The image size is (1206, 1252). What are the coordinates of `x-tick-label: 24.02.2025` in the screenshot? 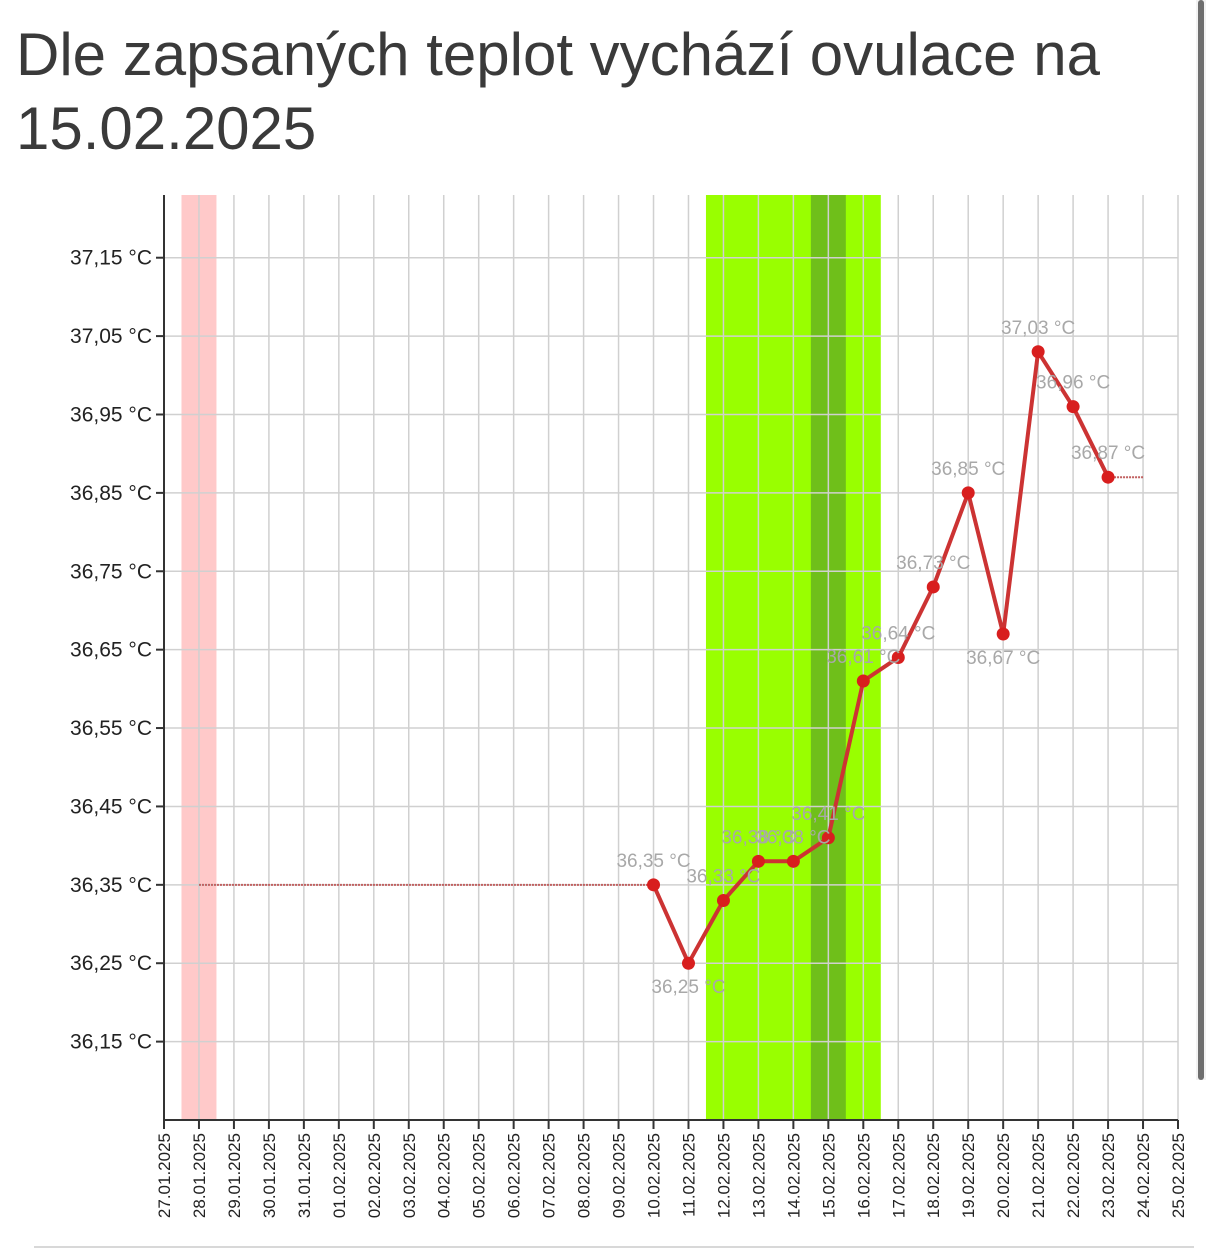 It's located at (1143, 1175).